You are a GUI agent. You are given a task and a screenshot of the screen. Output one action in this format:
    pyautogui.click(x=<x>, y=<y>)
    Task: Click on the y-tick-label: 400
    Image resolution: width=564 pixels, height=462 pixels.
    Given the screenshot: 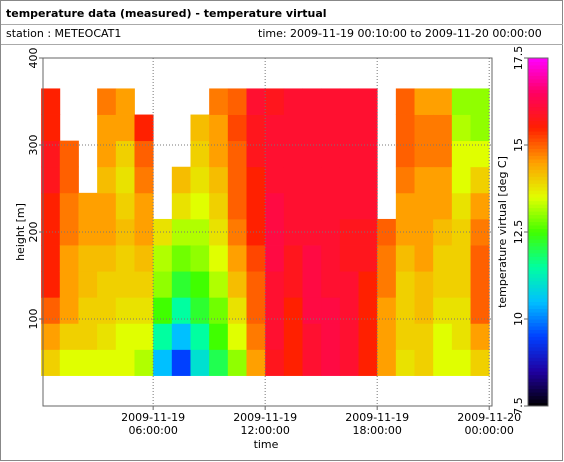 What is the action you would take?
    pyautogui.click(x=33, y=58)
    